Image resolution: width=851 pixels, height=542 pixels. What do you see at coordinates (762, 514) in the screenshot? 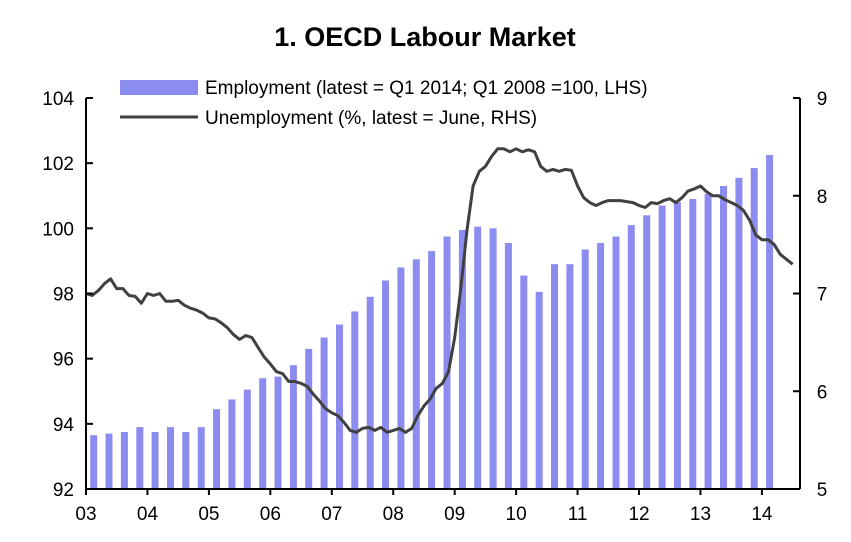
I see `x-axis-tick-label: 14` at bounding box center [762, 514].